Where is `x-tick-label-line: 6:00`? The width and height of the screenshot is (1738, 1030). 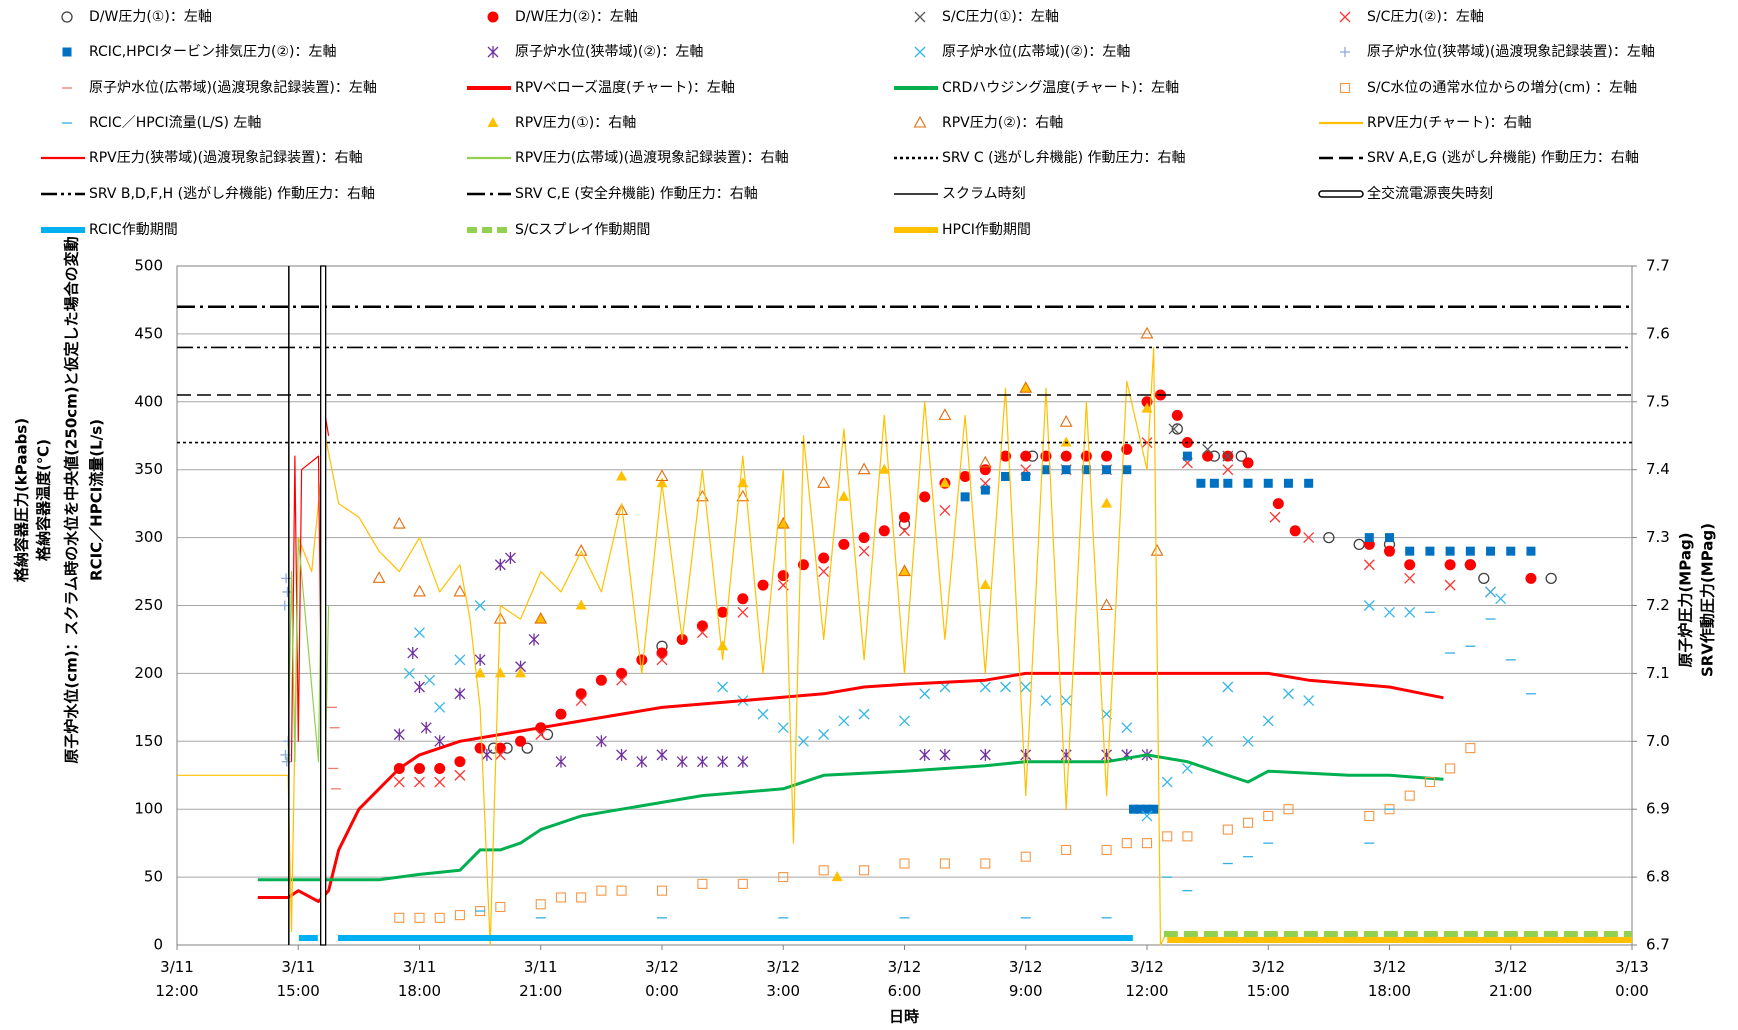 x-tick-label-line: 6:00 is located at coordinates (905, 991).